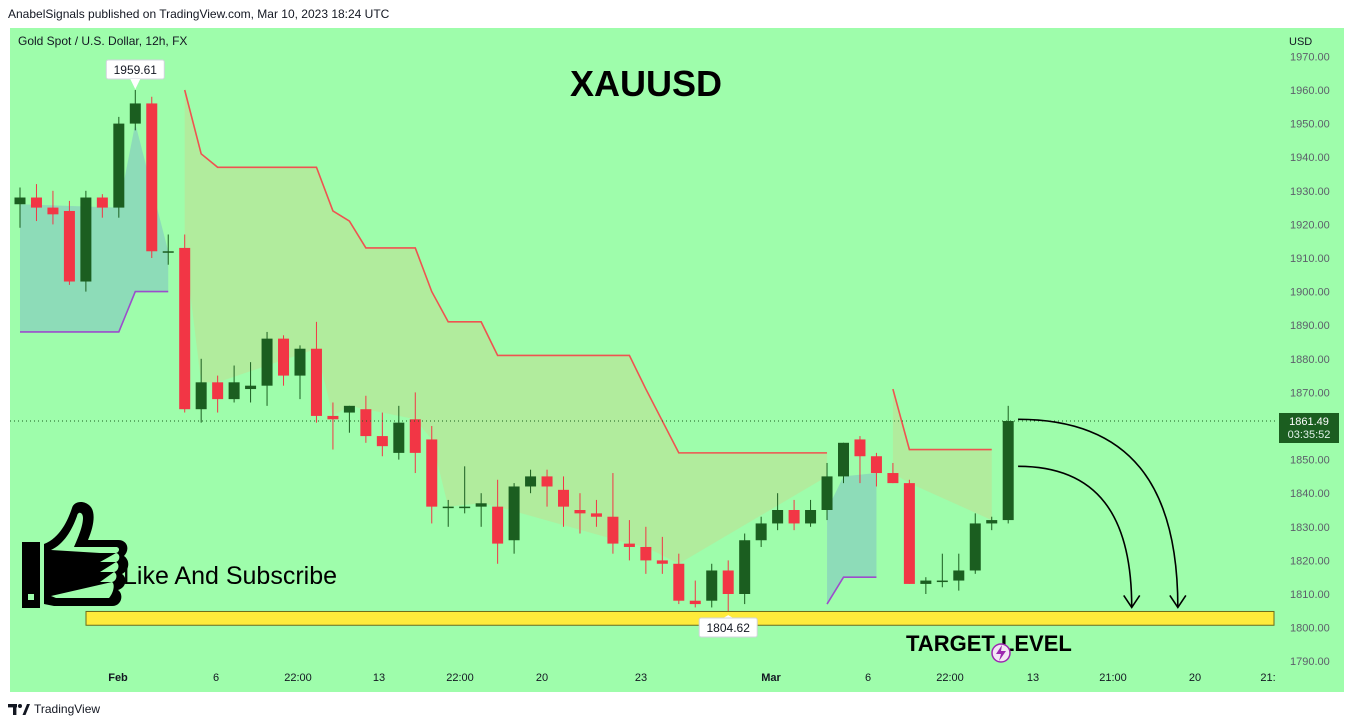 This screenshot has width=1354, height=727. What do you see at coordinates (1310, 225) in the screenshot?
I see `y-tick-label: 1920.00` at bounding box center [1310, 225].